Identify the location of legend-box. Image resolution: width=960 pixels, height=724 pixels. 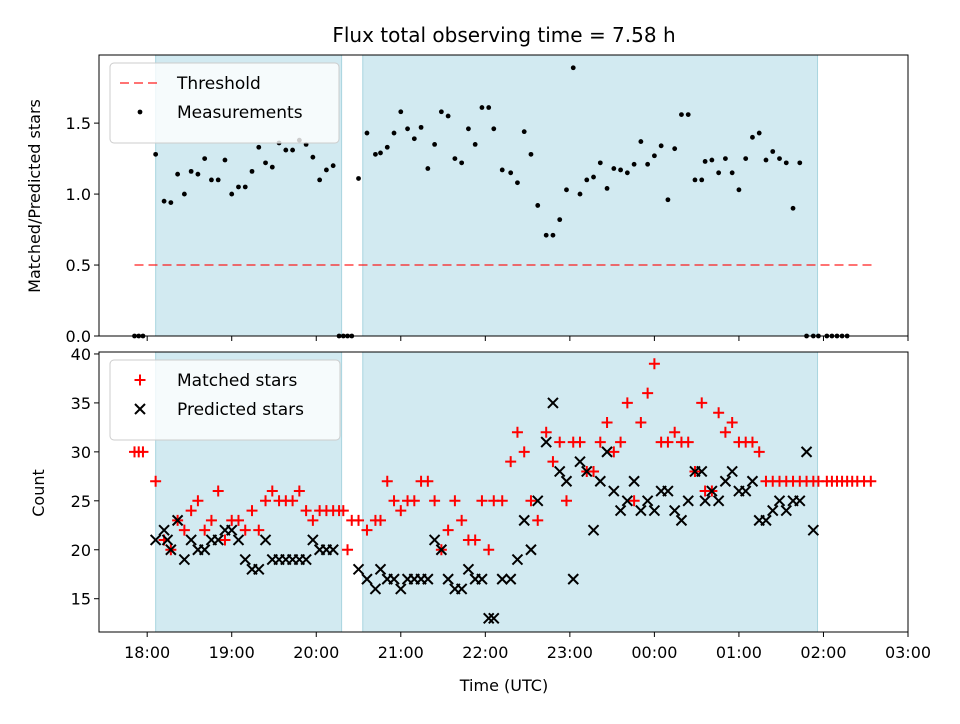
(225, 400).